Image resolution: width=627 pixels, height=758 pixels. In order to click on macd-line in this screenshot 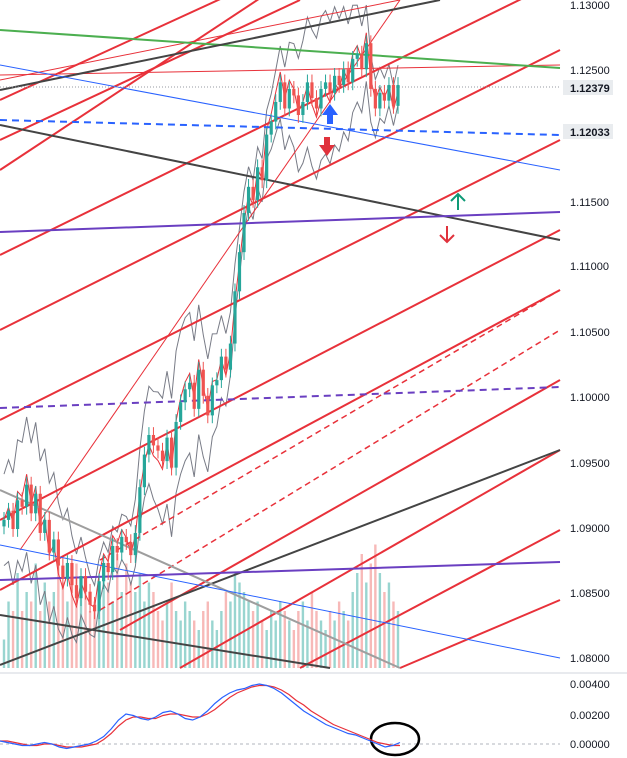, I will do `click(200, 716)`.